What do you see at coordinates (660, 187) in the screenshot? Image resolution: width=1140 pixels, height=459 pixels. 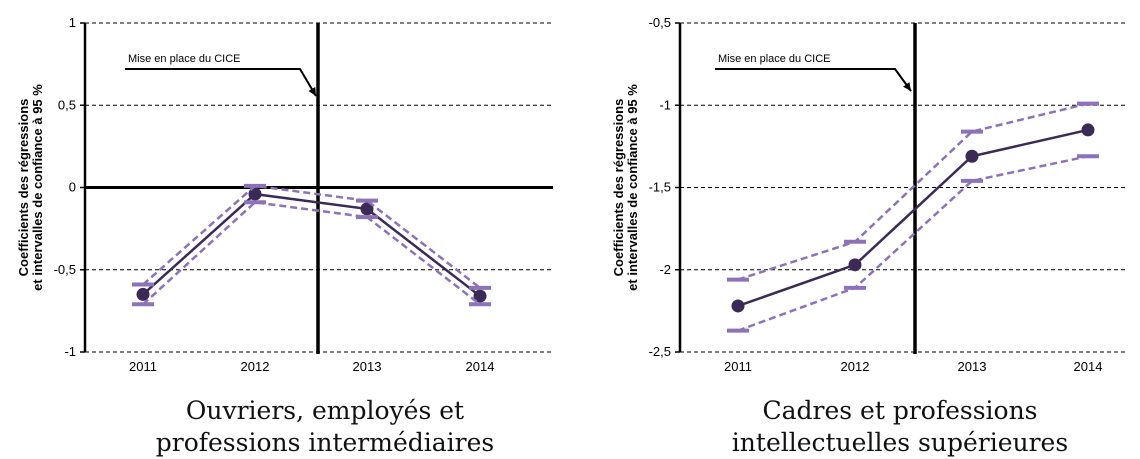 I see `y-tick-label: -1,5` at bounding box center [660, 187].